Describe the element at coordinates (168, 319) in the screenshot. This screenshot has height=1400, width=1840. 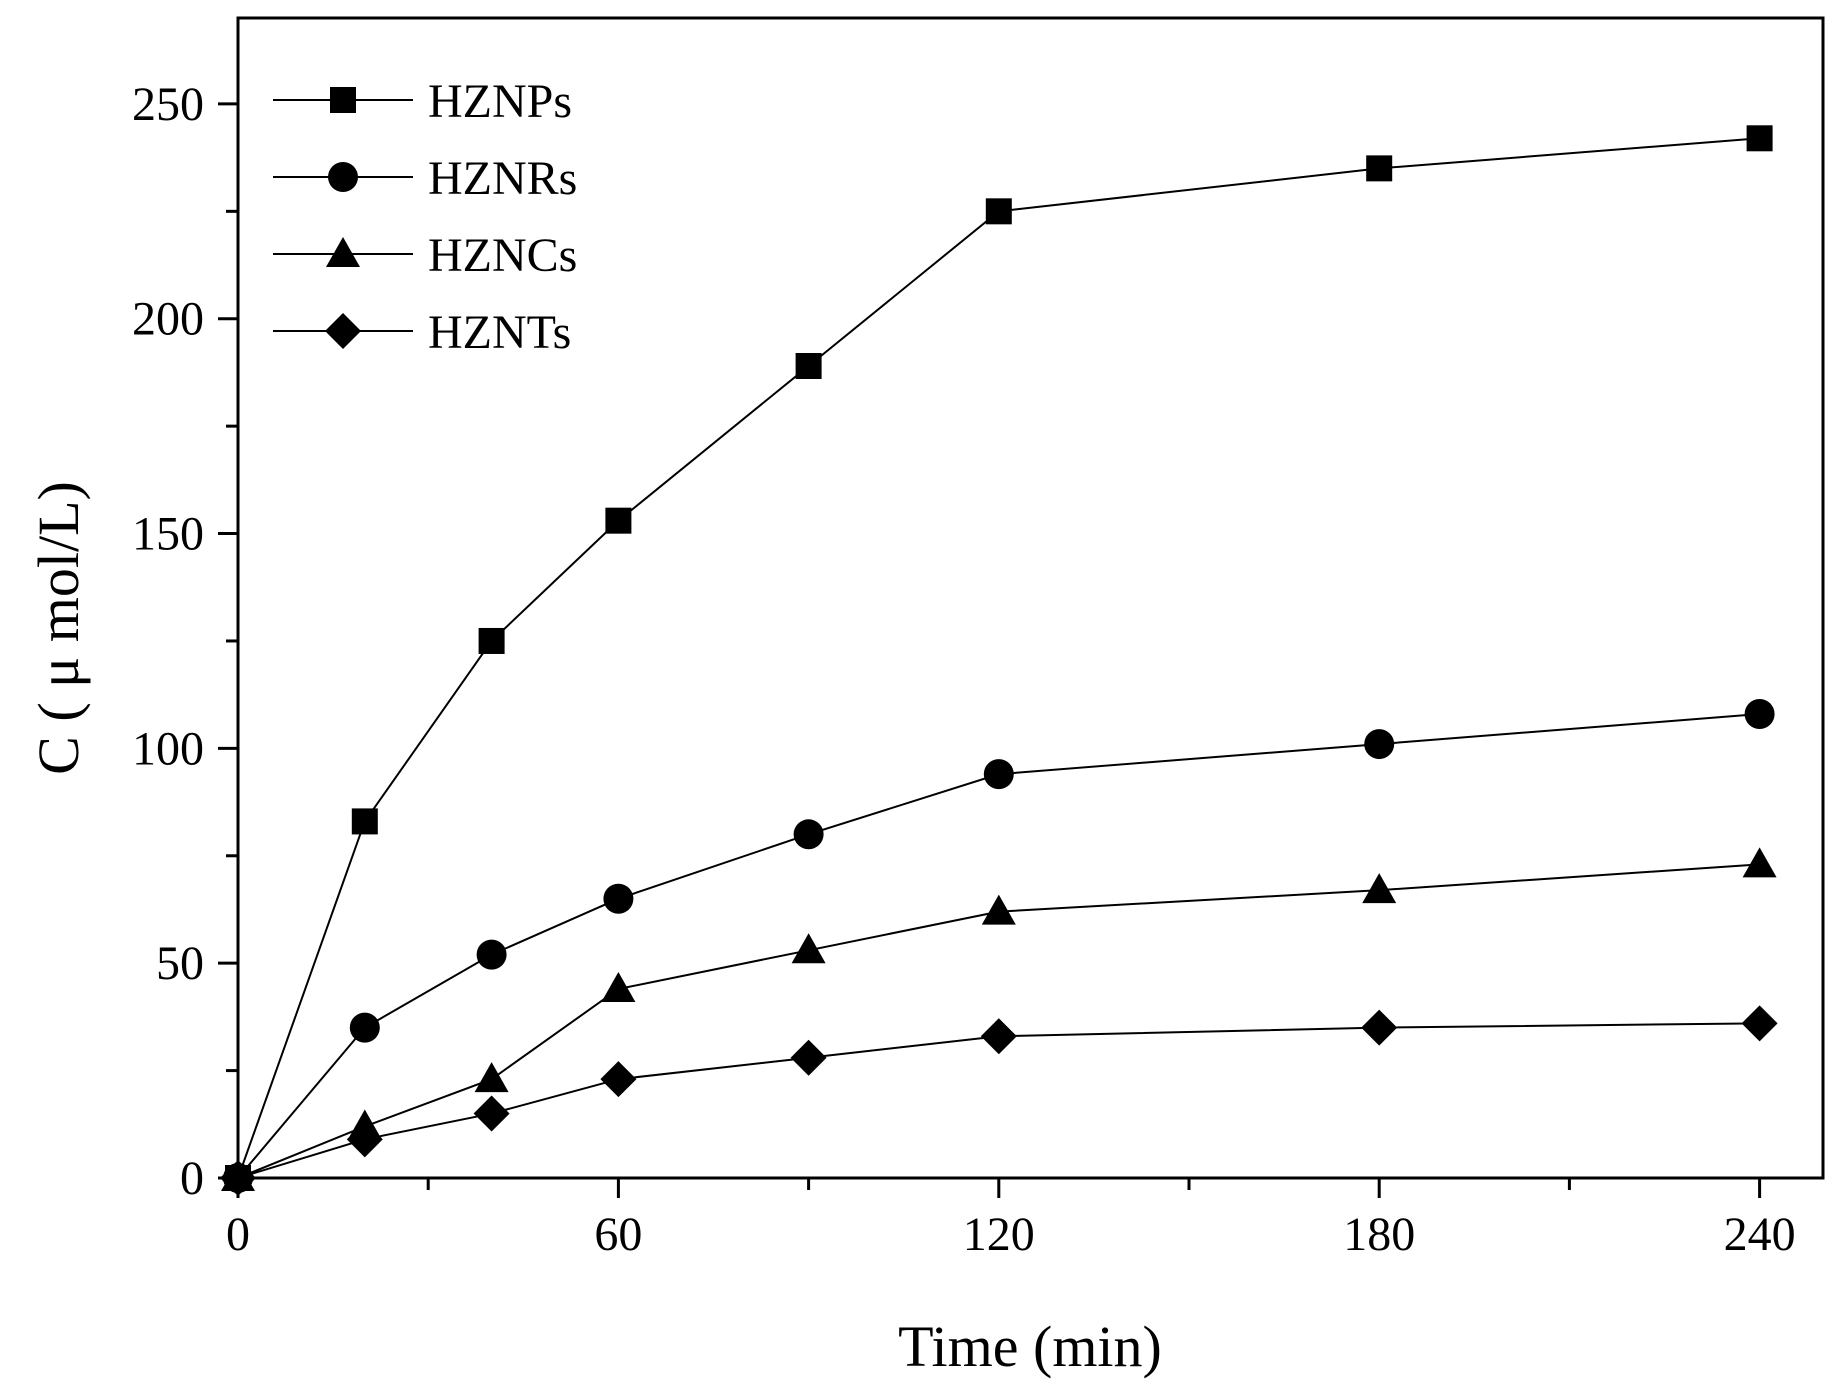
I see `y-tick-label: 200` at that location.